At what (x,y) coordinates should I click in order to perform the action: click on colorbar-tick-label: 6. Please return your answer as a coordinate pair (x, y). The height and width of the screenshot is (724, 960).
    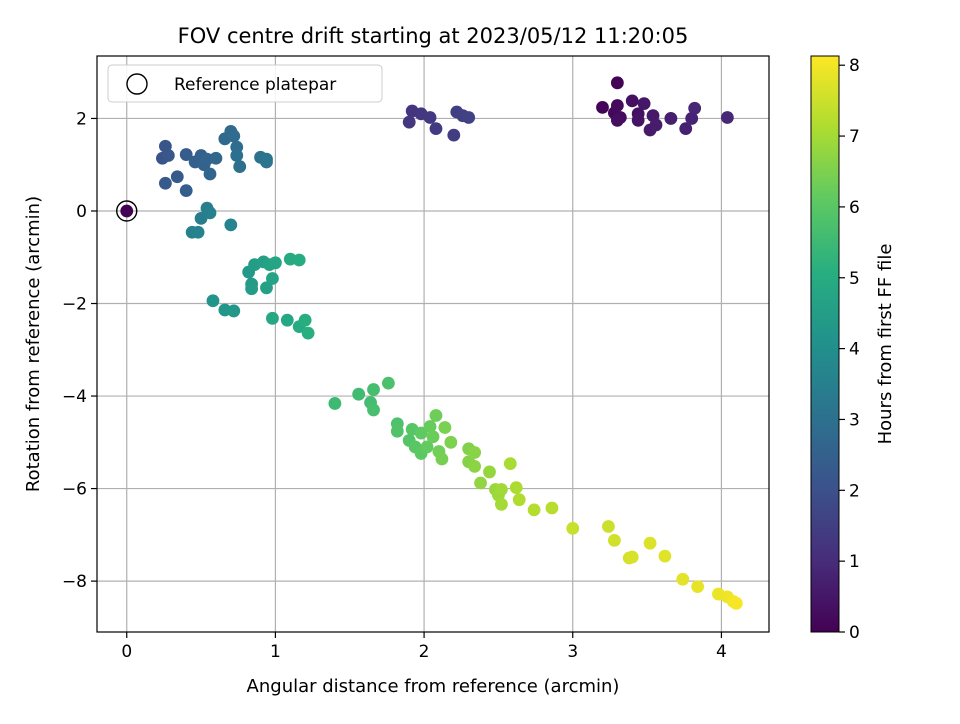
    Looking at the image, I should click on (854, 208).